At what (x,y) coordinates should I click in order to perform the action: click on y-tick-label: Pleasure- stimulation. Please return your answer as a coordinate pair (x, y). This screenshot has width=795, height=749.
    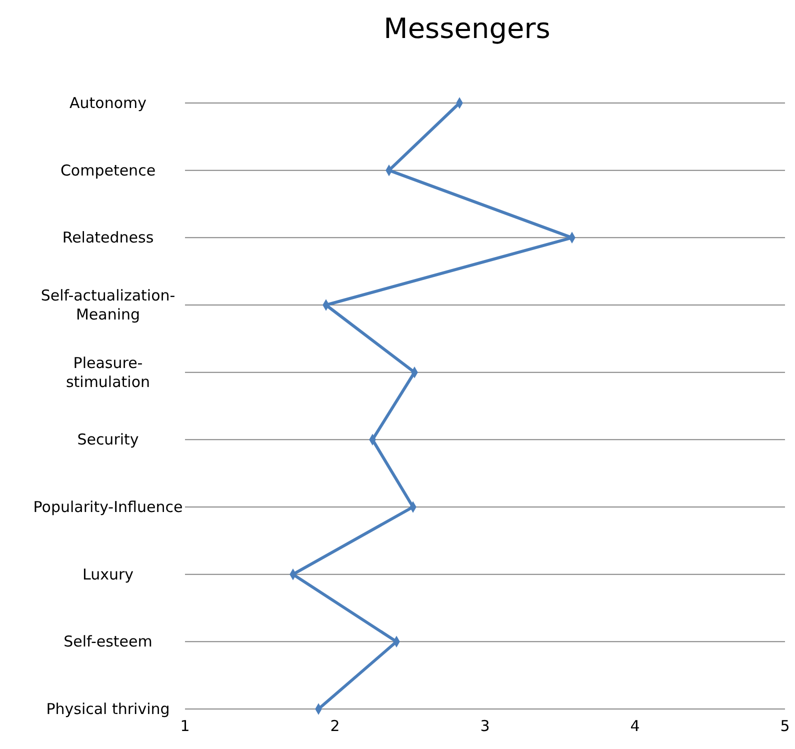
    Looking at the image, I should click on (108, 372).